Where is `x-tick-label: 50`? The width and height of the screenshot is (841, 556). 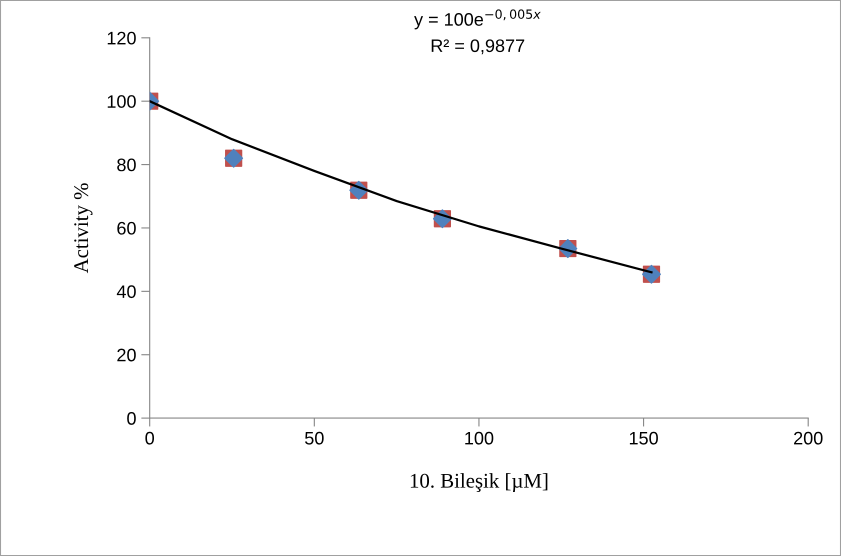
x-tick-label: 50 is located at coordinates (314, 438).